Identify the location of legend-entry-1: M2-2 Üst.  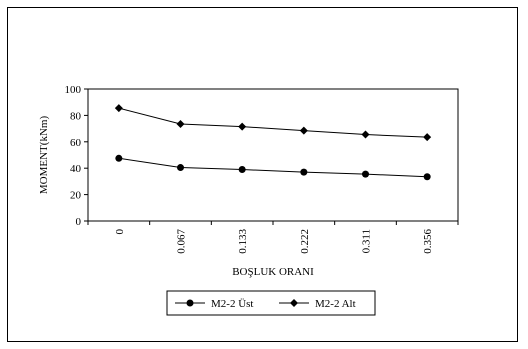
(214, 304).